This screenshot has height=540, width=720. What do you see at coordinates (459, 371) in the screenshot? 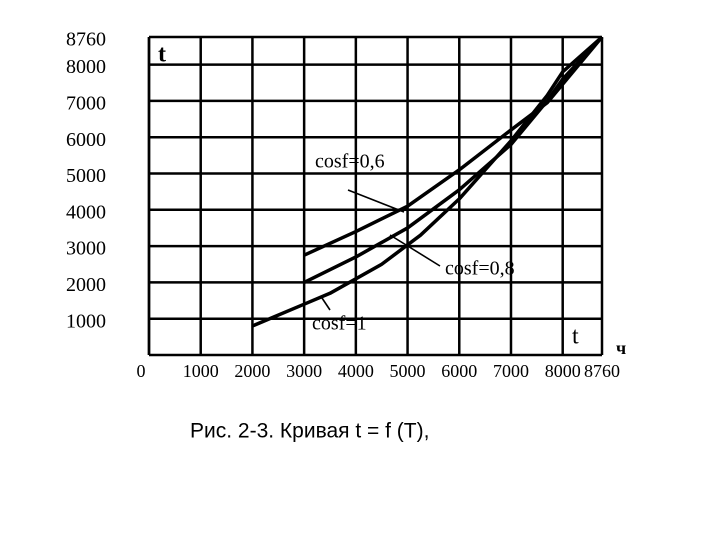
I see `x-tick-label: 6000` at bounding box center [459, 371].